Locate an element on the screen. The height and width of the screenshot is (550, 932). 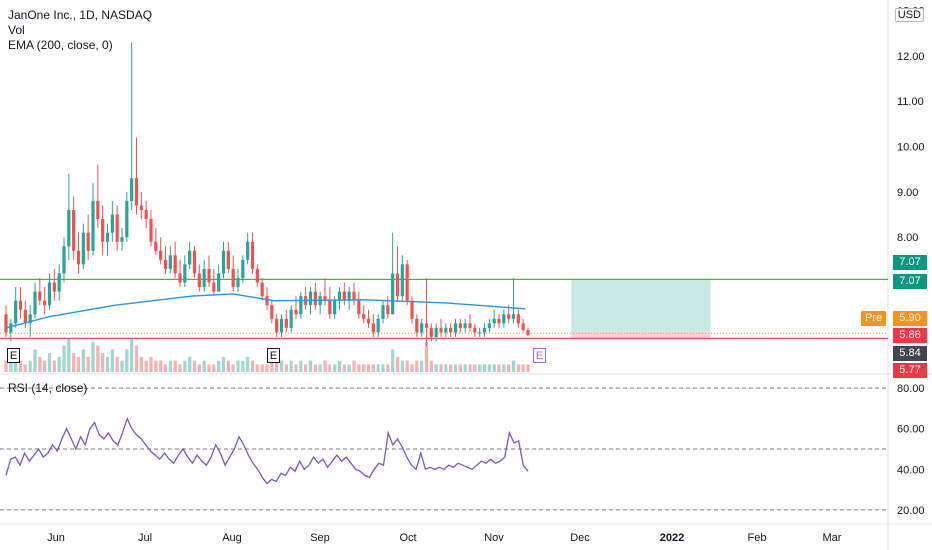
price-tag: 5.90 is located at coordinates (910, 318).